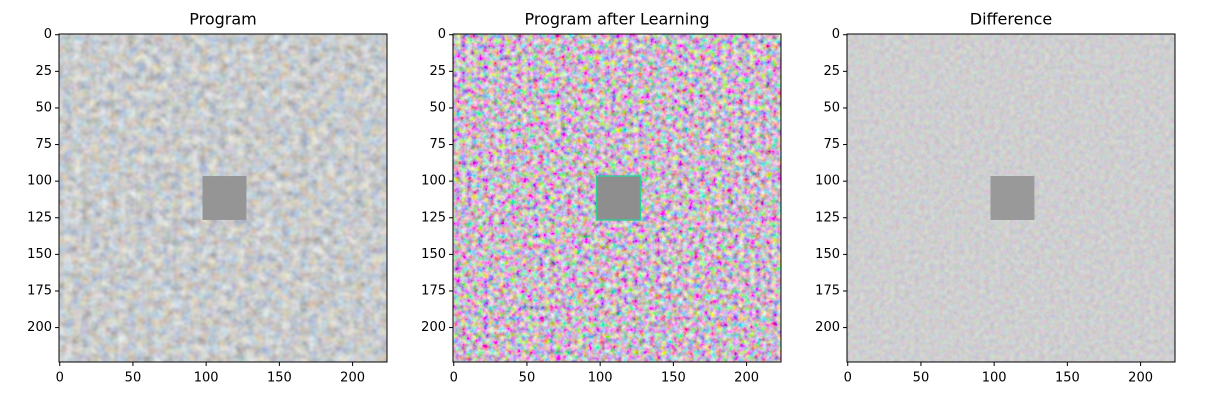 Image resolution: width=1222 pixels, height=419 pixels. What do you see at coordinates (617, 19) in the screenshot?
I see `axes-title: Program after Learning` at bounding box center [617, 19].